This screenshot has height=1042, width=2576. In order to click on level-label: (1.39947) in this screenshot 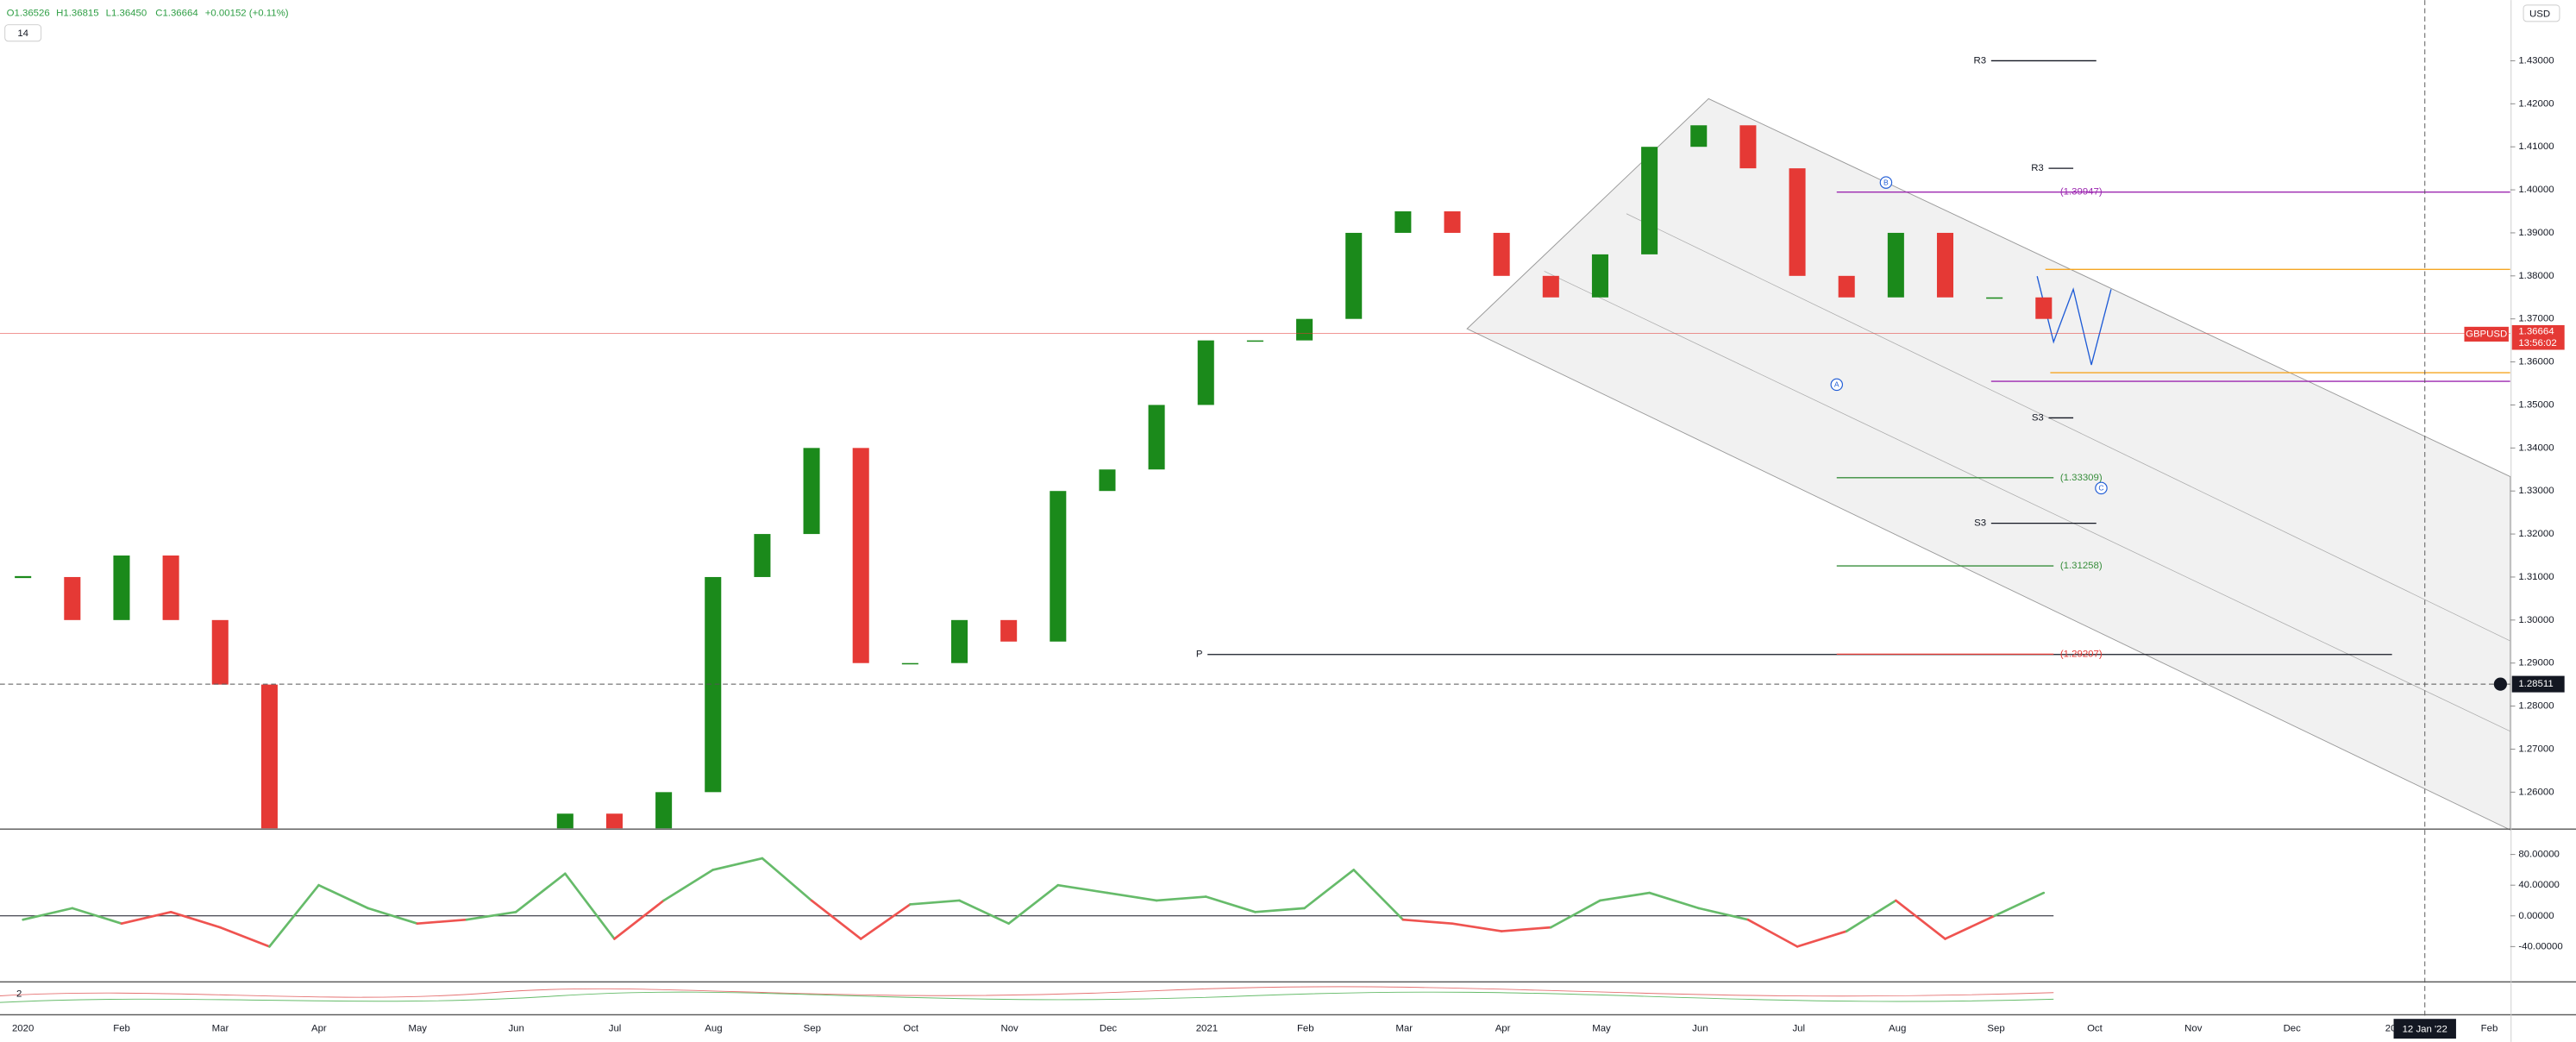, I will do `click(2081, 192)`.